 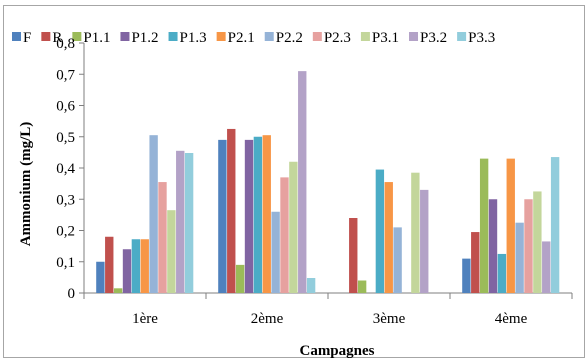 What do you see at coordinates (144, 38) in the screenshot?
I see `legend-label: P1.2` at bounding box center [144, 38].